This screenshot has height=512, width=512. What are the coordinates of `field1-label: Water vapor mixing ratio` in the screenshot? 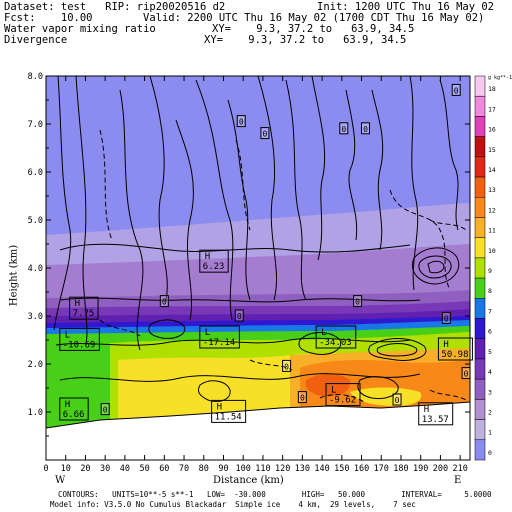 It's located at (80, 29).